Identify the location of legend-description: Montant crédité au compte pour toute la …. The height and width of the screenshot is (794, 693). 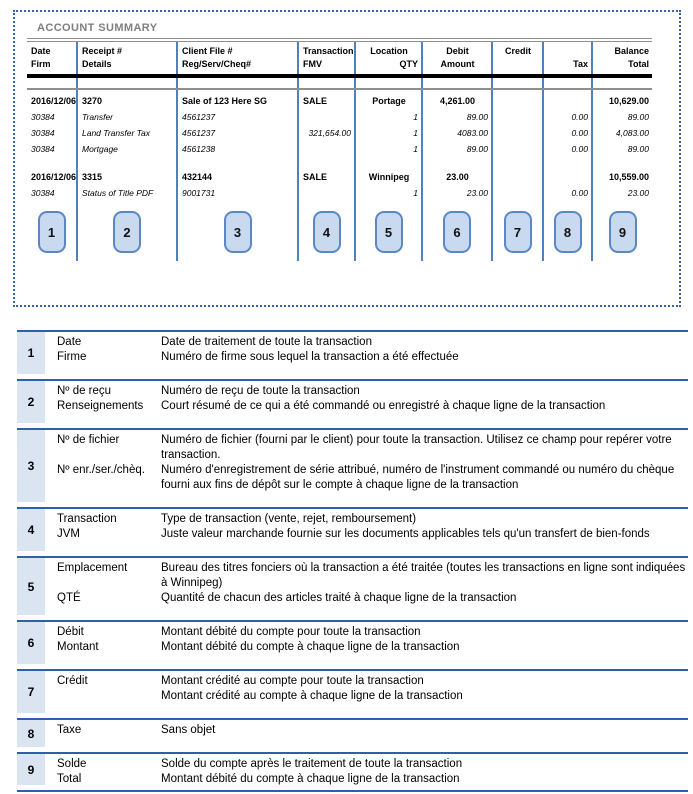
(292, 681).